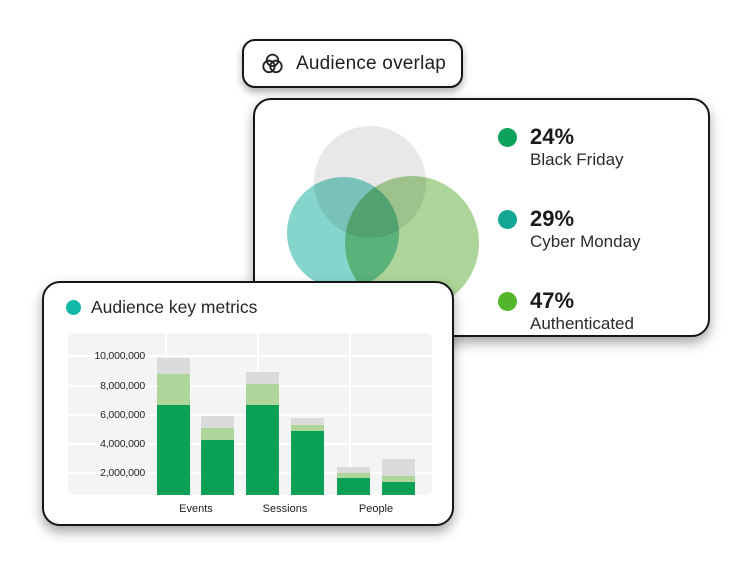  I want to click on y-axis-tick-label: 10,000,000, so click(119, 356).